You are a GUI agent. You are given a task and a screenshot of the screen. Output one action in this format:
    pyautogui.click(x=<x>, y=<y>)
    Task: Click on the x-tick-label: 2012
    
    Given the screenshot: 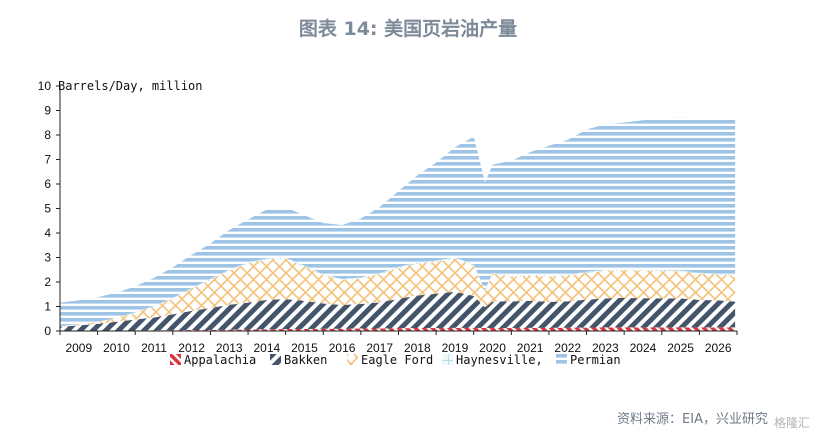 What is the action you would take?
    pyautogui.click(x=191, y=348)
    